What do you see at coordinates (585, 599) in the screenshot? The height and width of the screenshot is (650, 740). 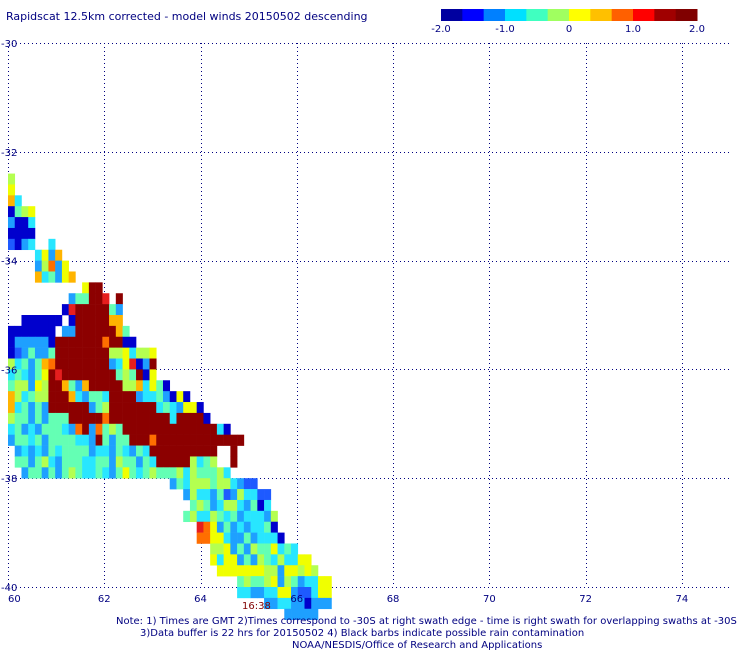 I see `x-tick-label-6: 72` at bounding box center [585, 599].